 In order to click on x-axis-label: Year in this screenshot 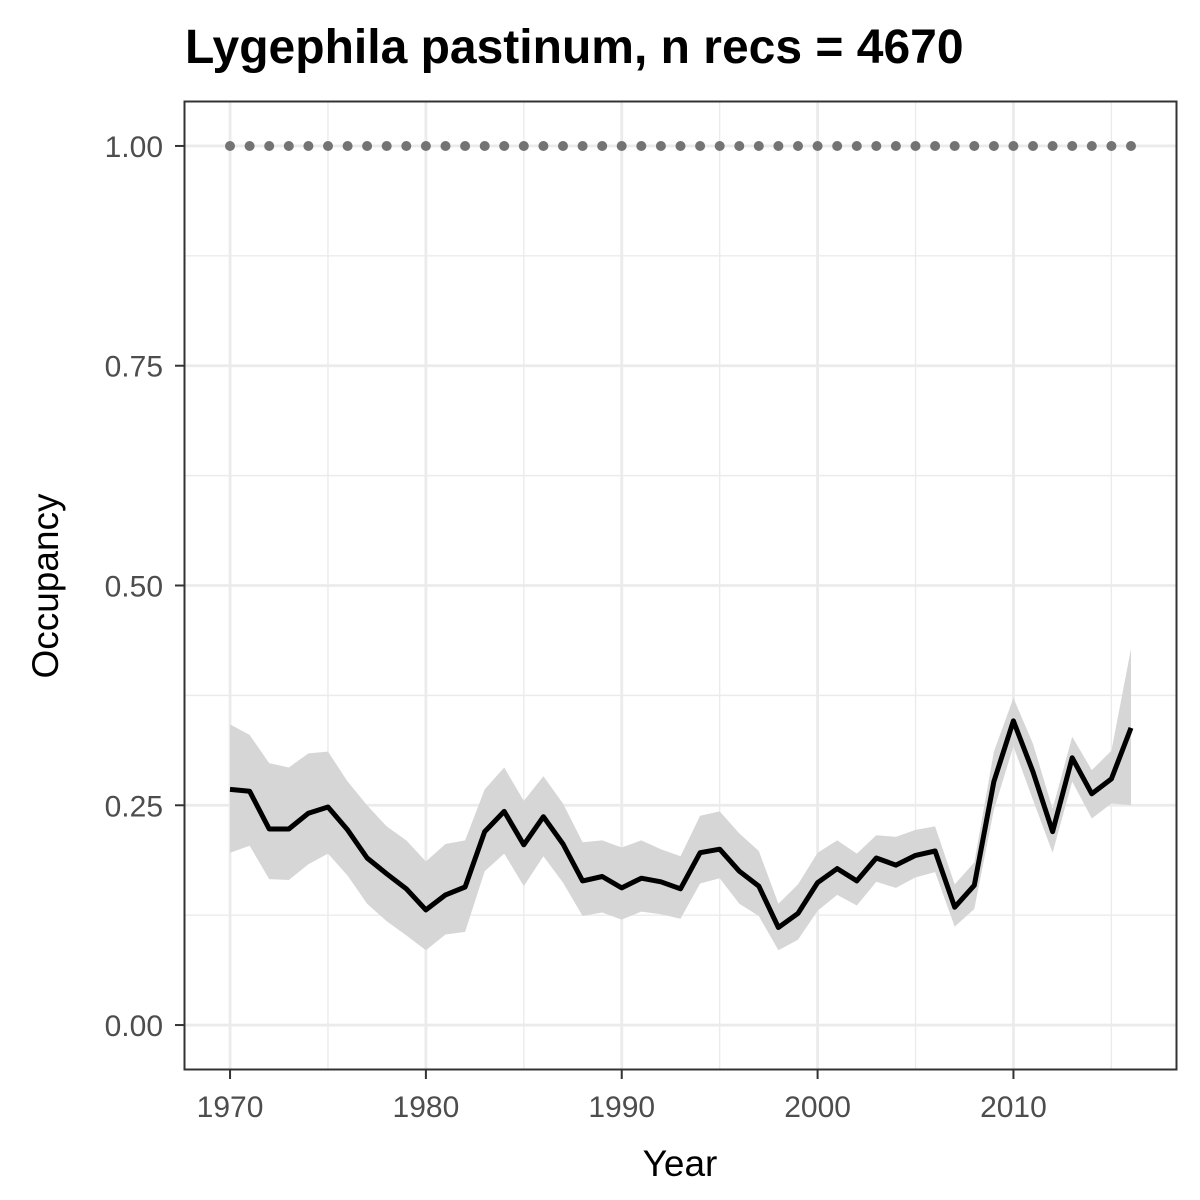, I will do `click(680, 1163)`.